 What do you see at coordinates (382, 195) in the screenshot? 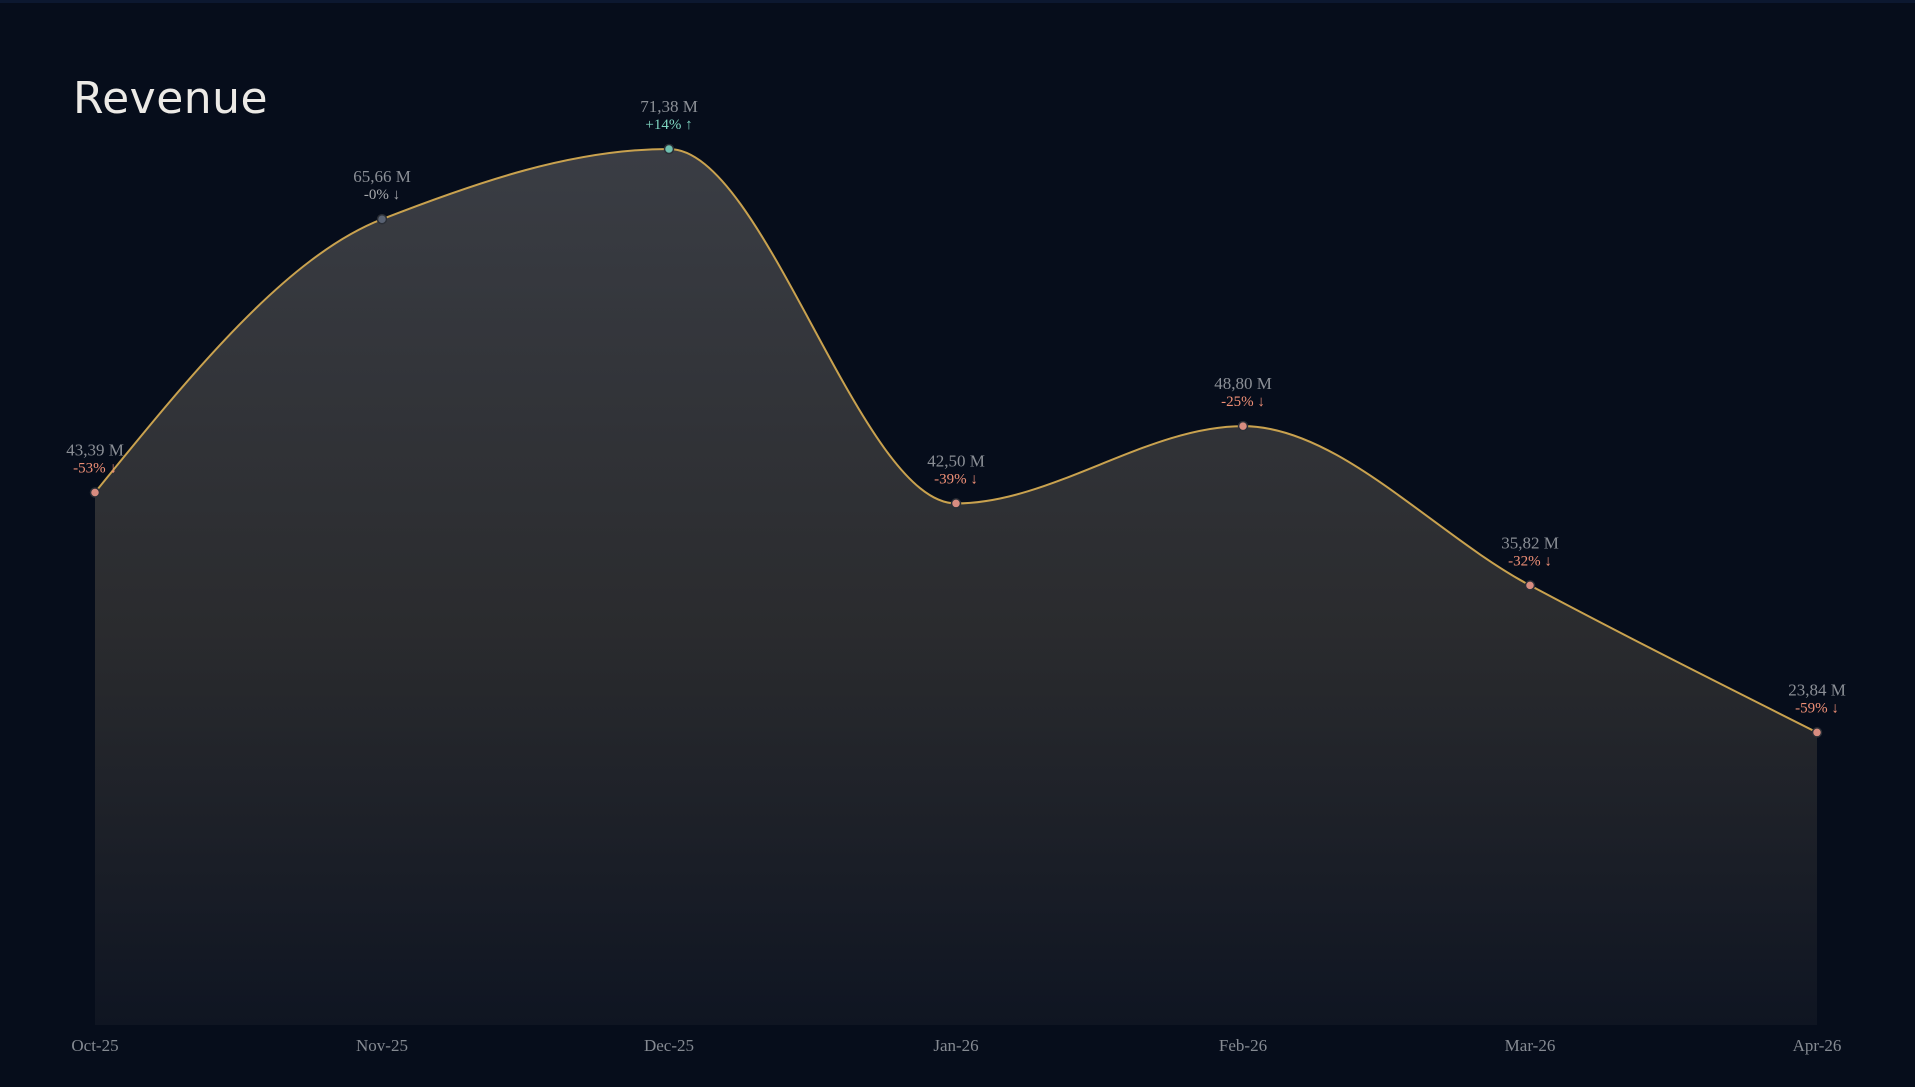
I see `change-label: -0% ↓` at bounding box center [382, 195].